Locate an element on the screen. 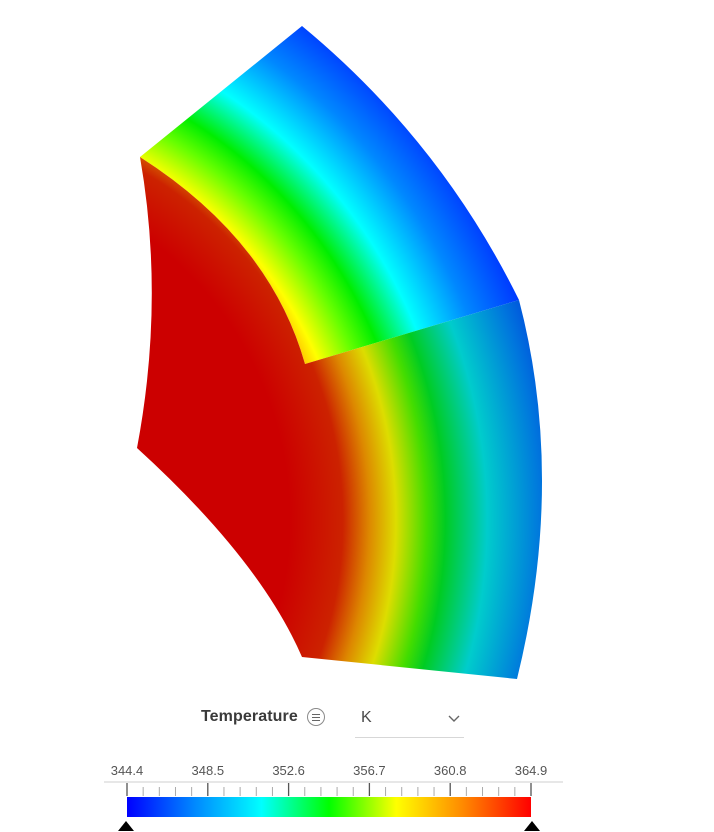  tick-label: 344.4 is located at coordinates (127, 770).